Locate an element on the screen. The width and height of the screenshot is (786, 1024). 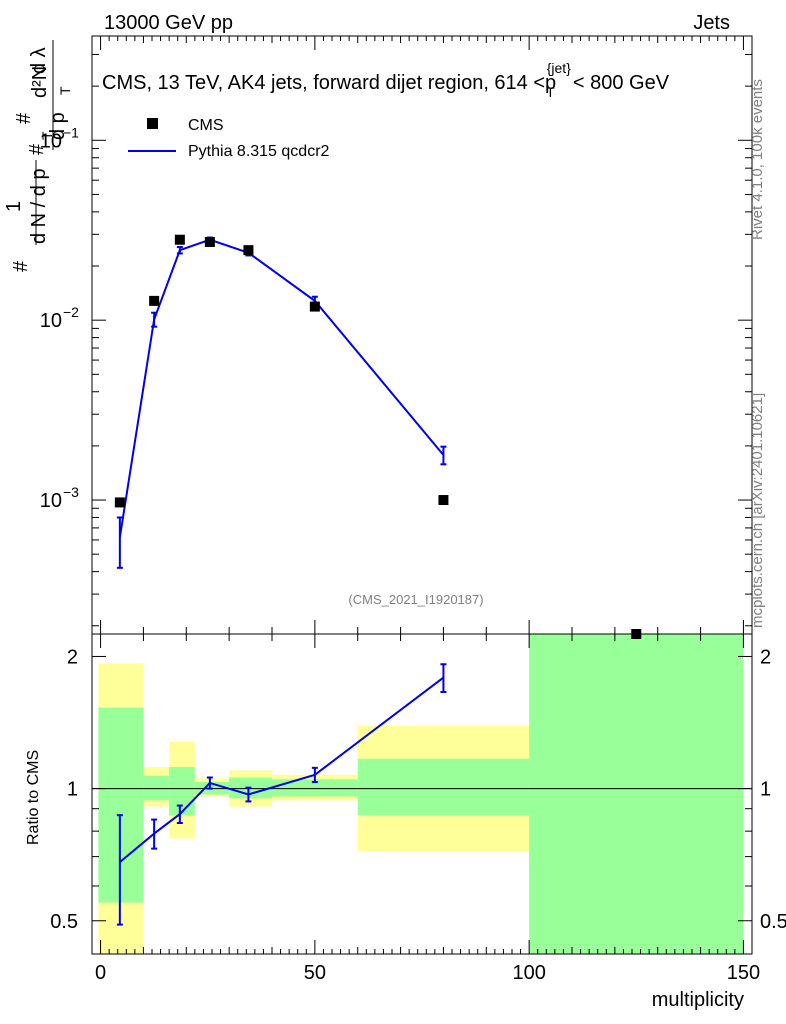
ylabel-hash-3: # is located at coordinates (24, 118).